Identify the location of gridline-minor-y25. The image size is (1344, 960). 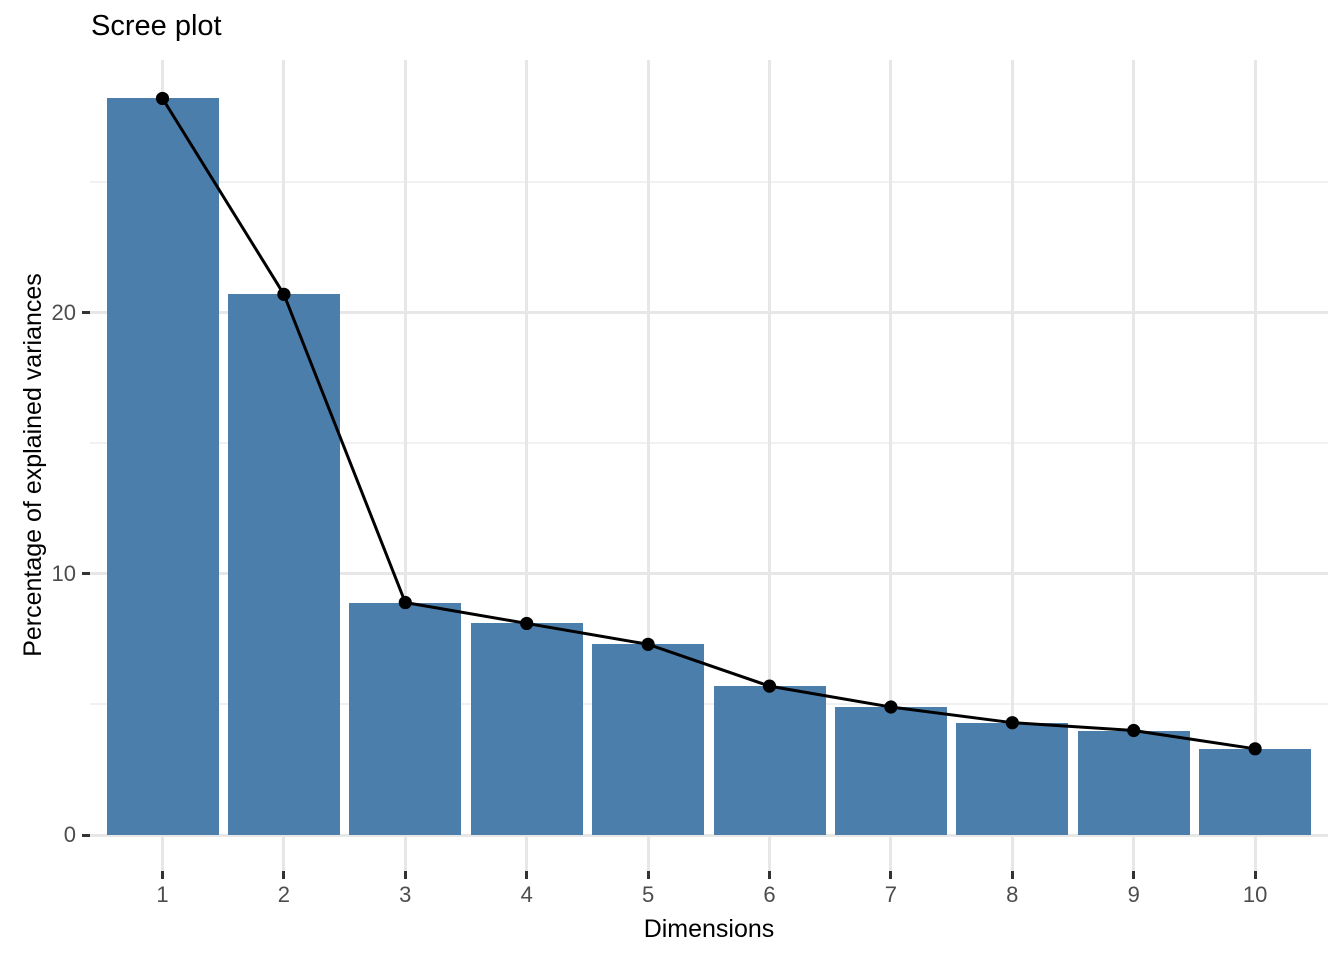
(709, 182).